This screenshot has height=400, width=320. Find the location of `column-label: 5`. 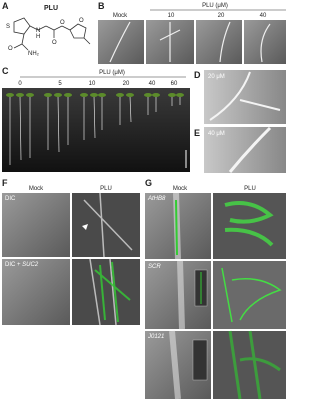

column-label: 5 is located at coordinates (60, 84).